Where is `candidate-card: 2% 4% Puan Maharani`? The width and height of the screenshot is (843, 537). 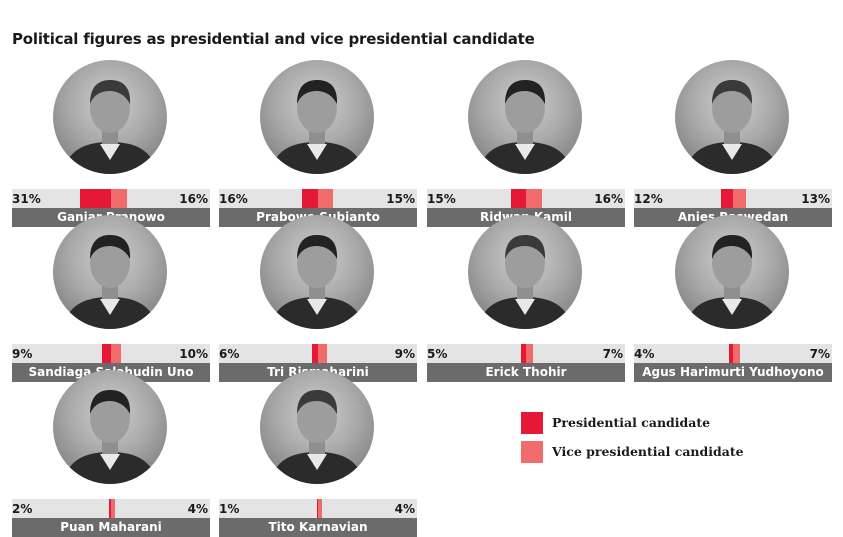
candidate-card: 2% 4% Puan Maharani is located at coordinates (111, 453).